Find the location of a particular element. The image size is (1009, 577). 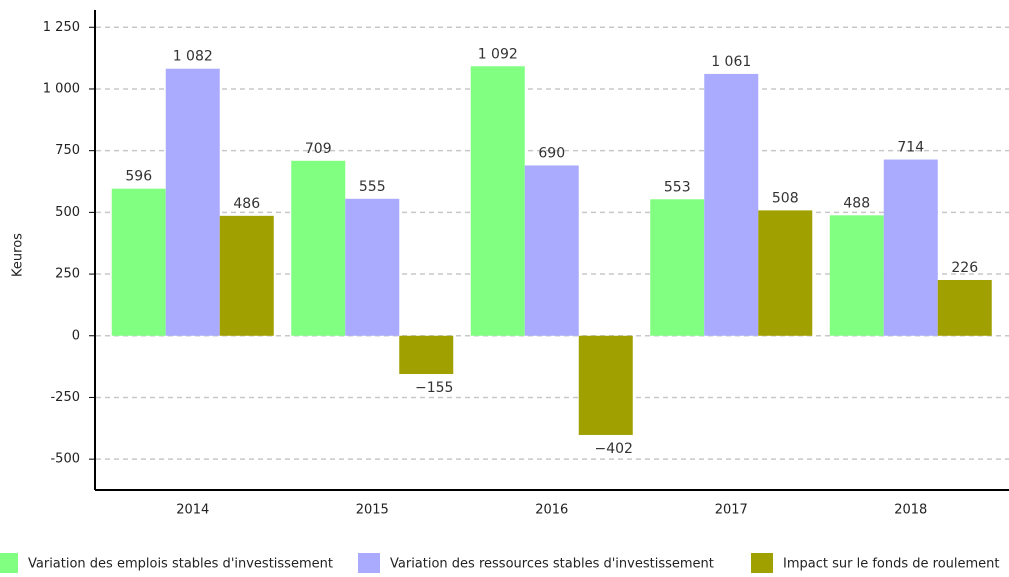

data-label: 486 is located at coordinates (246, 204).